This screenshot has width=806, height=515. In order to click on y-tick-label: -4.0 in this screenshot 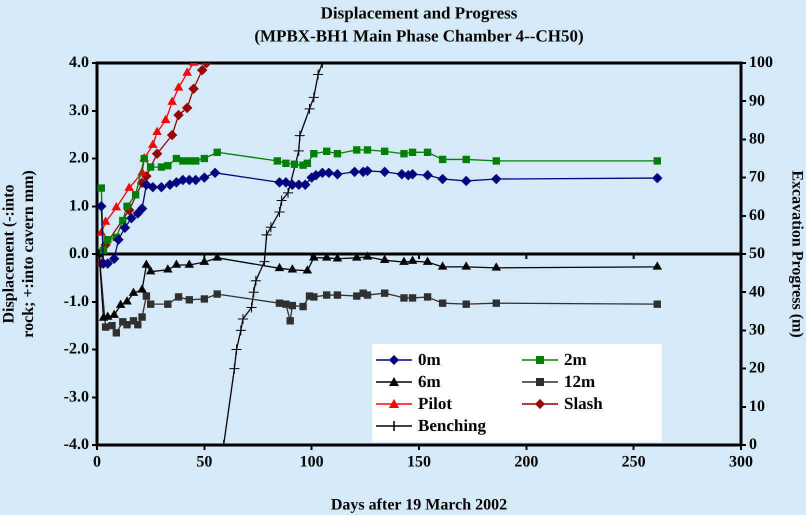, I will do `click(76, 445)`.